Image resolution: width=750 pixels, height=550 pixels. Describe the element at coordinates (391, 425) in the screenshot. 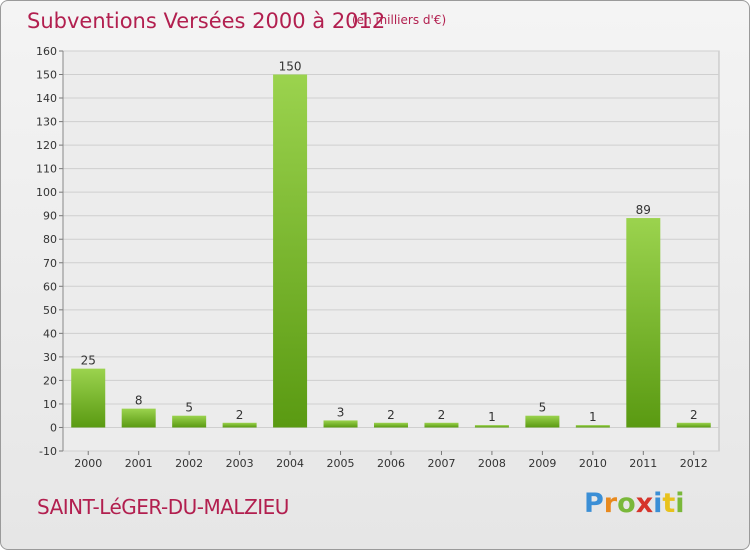

I see `bar-2006` at that location.